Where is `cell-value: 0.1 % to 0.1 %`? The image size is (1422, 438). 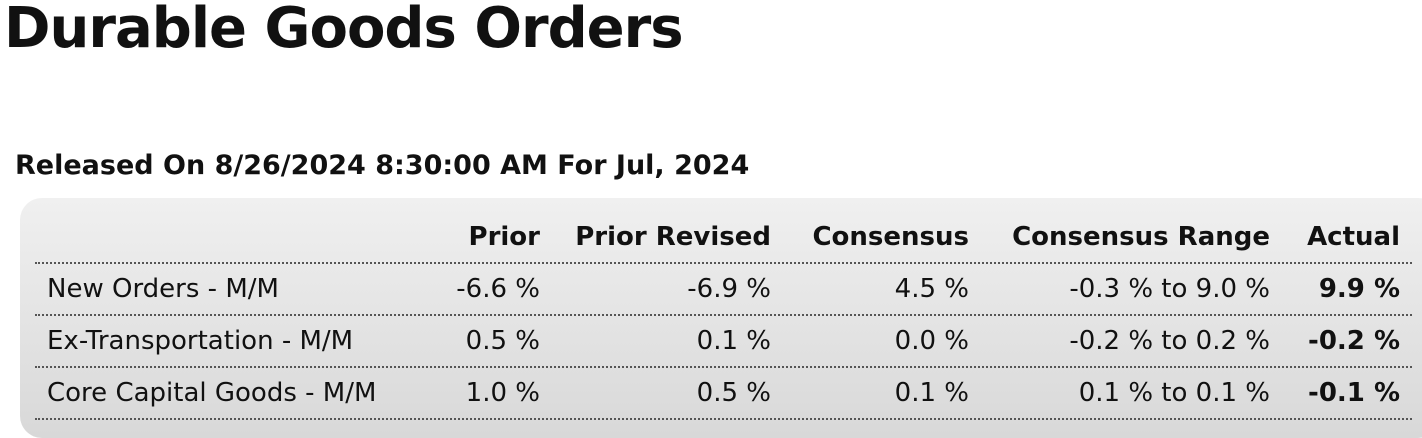
cell-value: 0.1 % to 0.1 % is located at coordinates (1174, 393).